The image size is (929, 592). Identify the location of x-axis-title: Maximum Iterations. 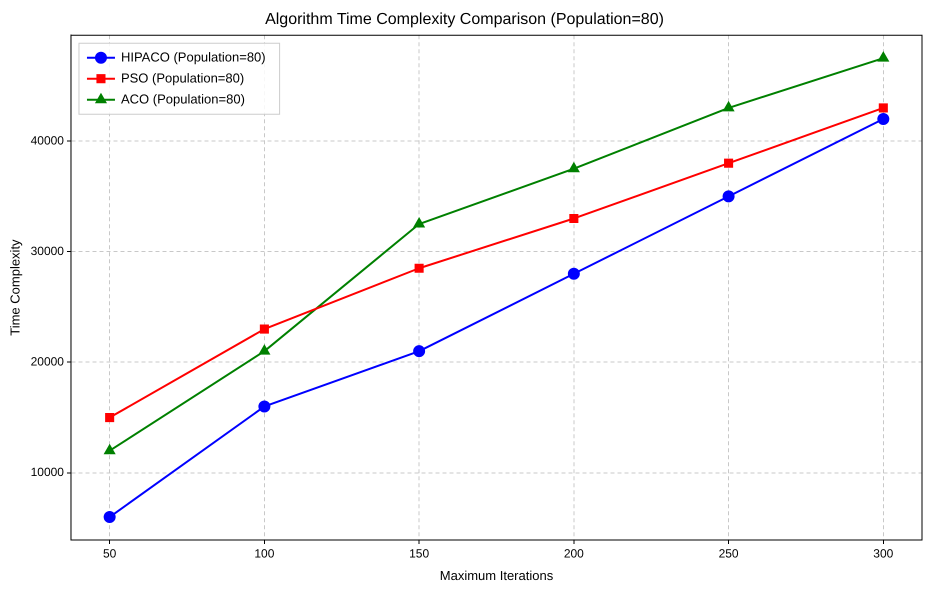
(497, 575).